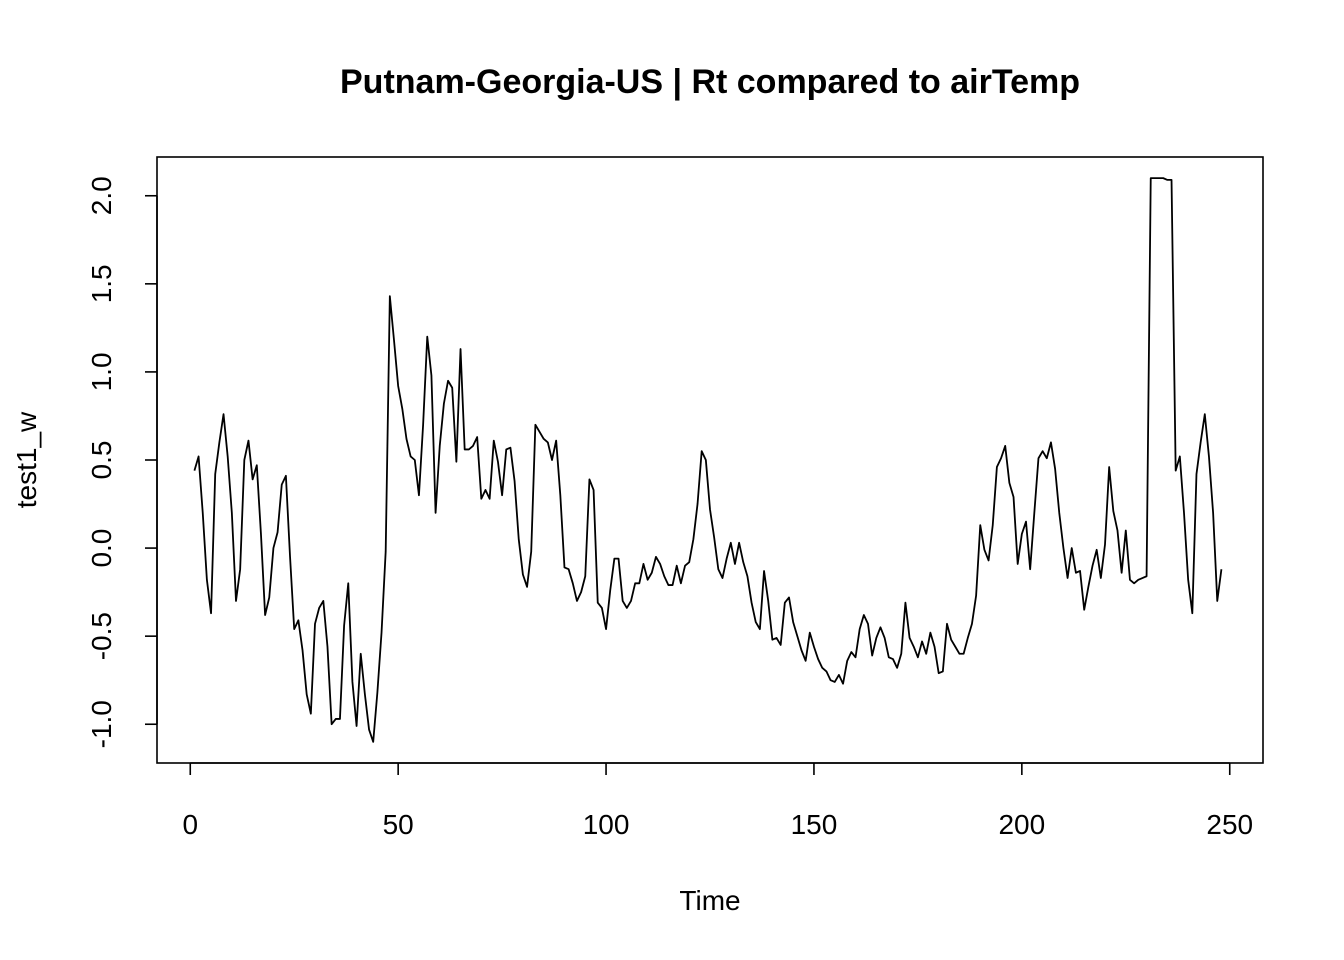 The width and height of the screenshot is (1344, 960). I want to click on x-tick-label: 50, so click(398, 824).